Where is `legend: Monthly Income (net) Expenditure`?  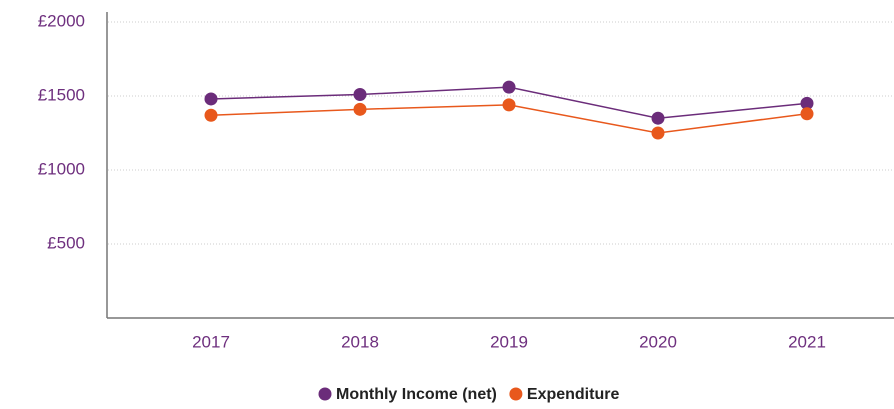 legend: Monthly Income (net) Expenditure is located at coordinates (469, 394).